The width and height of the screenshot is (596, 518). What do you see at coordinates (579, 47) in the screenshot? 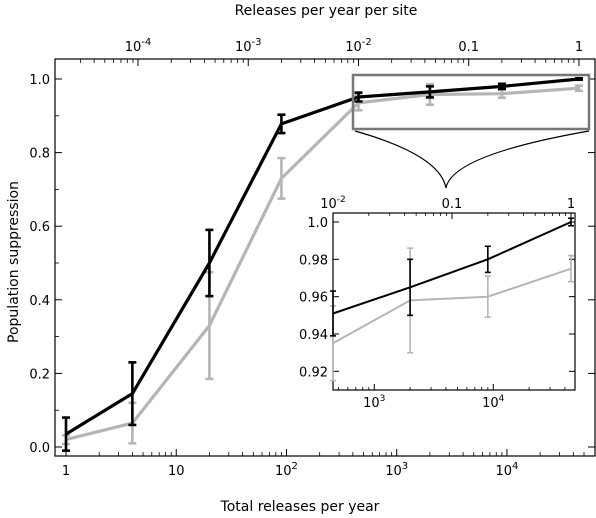
I see `top-tick-label: 1` at bounding box center [579, 47].